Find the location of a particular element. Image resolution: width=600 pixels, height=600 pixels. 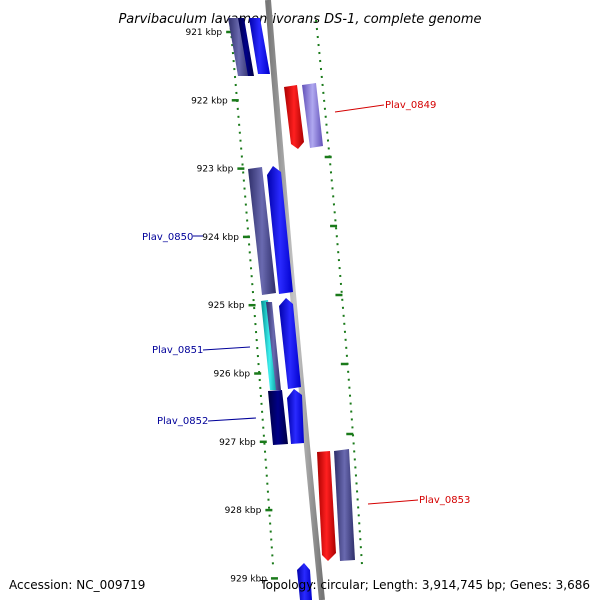

tick-label: 921 kbp is located at coordinates (203, 33).